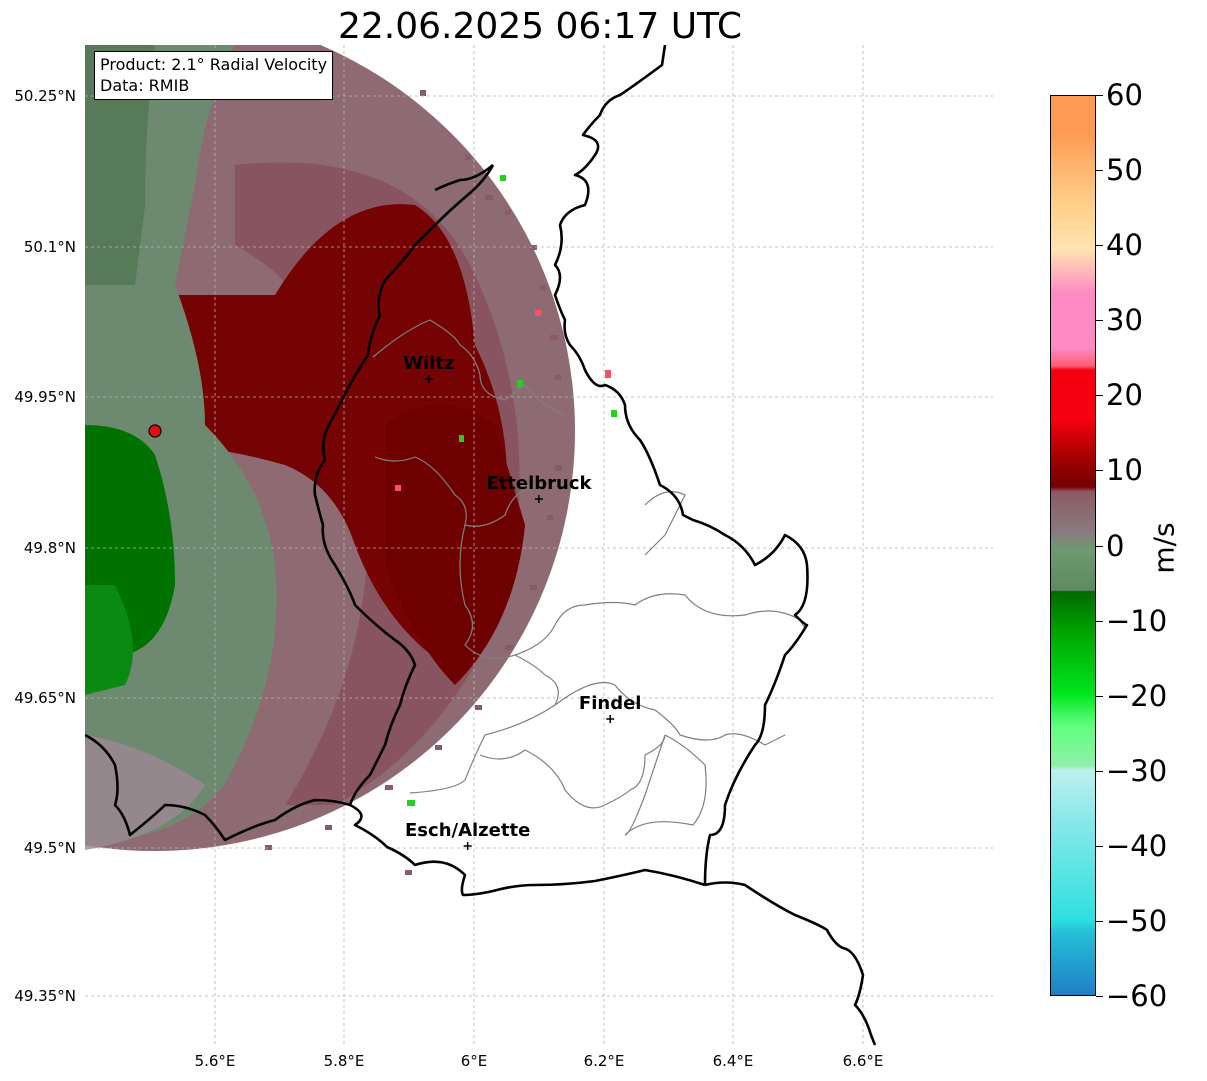 The width and height of the screenshot is (1207, 1081). Describe the element at coordinates (49, 247) in the screenshot. I see `lat-tick-label: 50.1°N` at that location.